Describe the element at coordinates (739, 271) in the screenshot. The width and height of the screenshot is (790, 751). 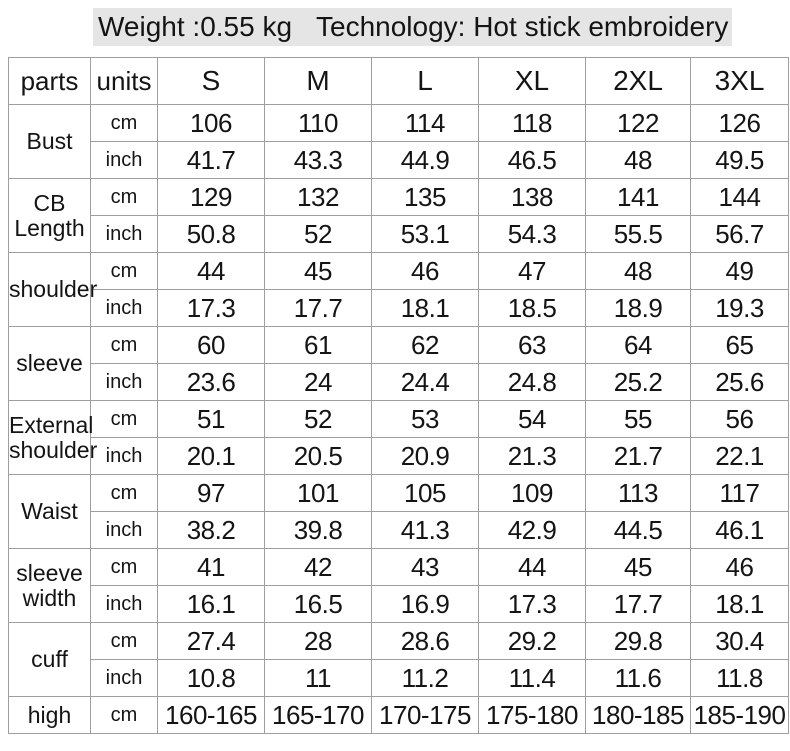
I see `size-value-cell: 49` at that location.